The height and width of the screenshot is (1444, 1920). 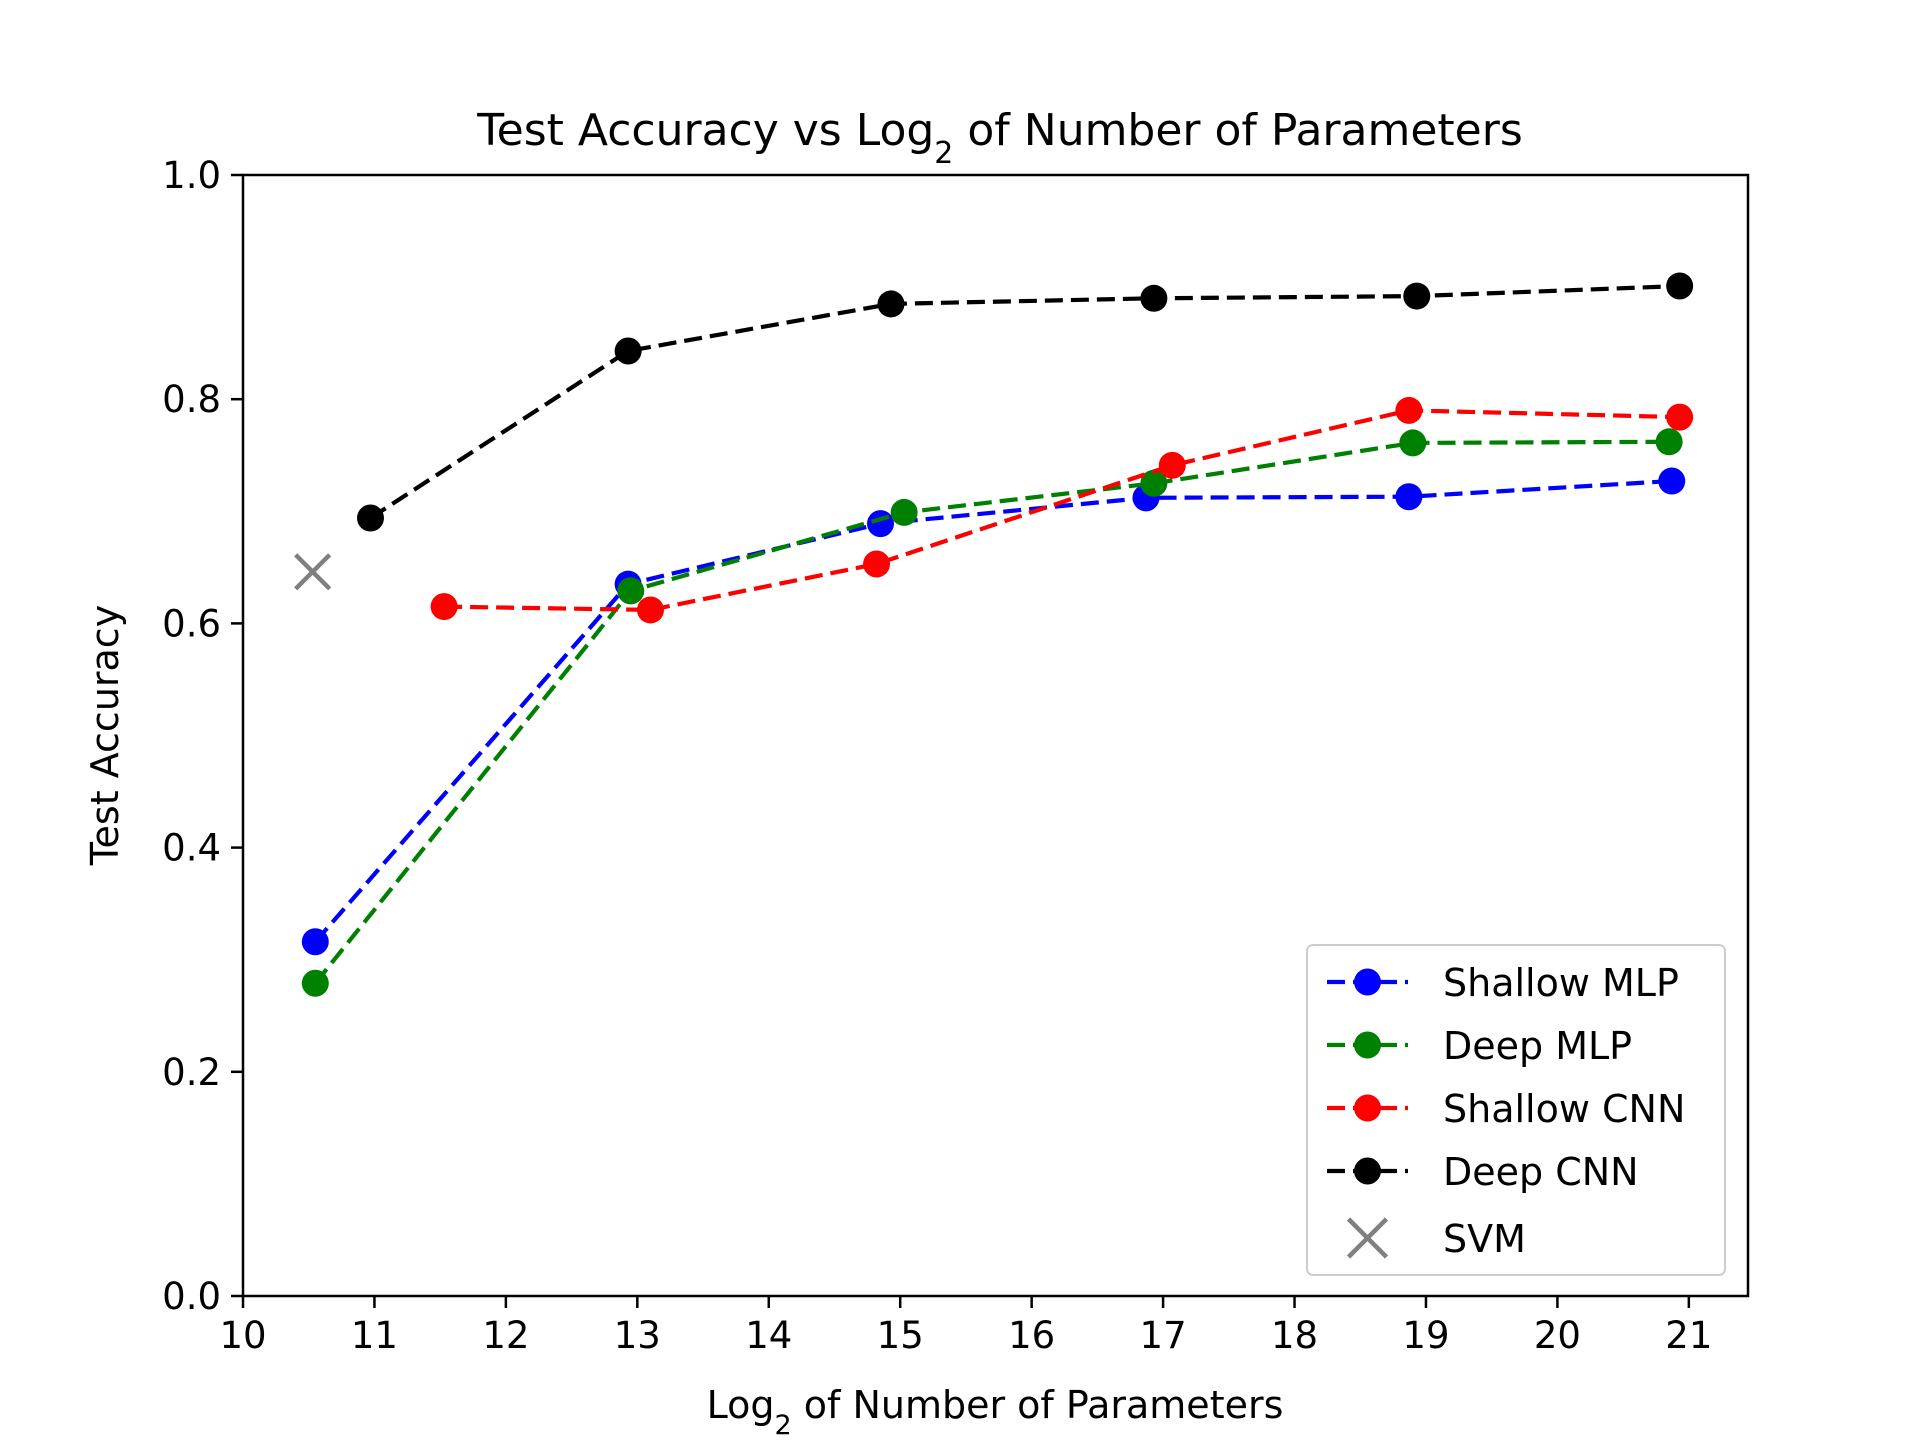 I want to click on legend-item-svm: SVM, so click(x=1436, y=1239).